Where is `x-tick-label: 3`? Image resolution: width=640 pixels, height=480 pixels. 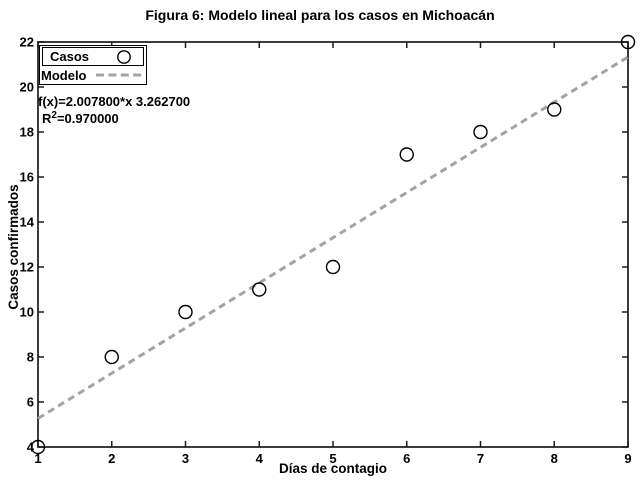
x-tick-label: 3 is located at coordinates (185, 458).